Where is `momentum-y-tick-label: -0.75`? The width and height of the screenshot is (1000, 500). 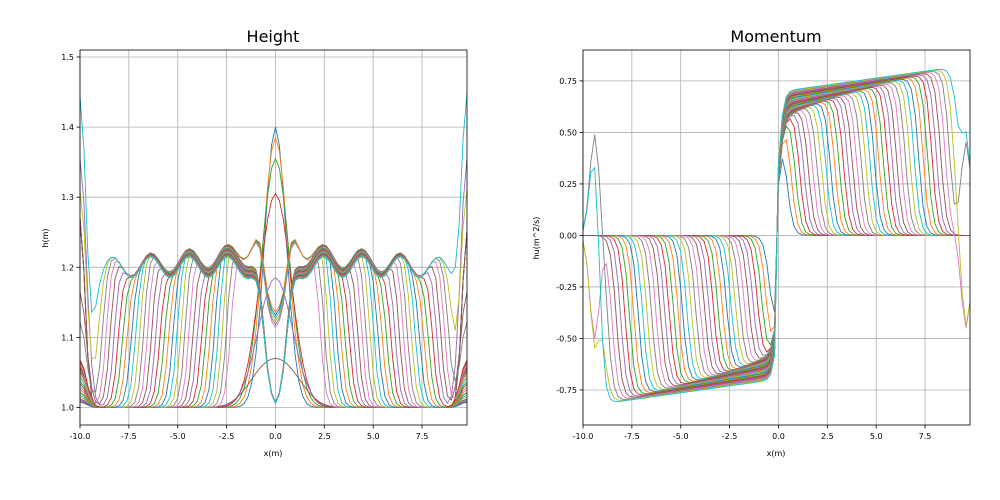 momentum-y-tick-label: -0.75 is located at coordinates (566, 390).